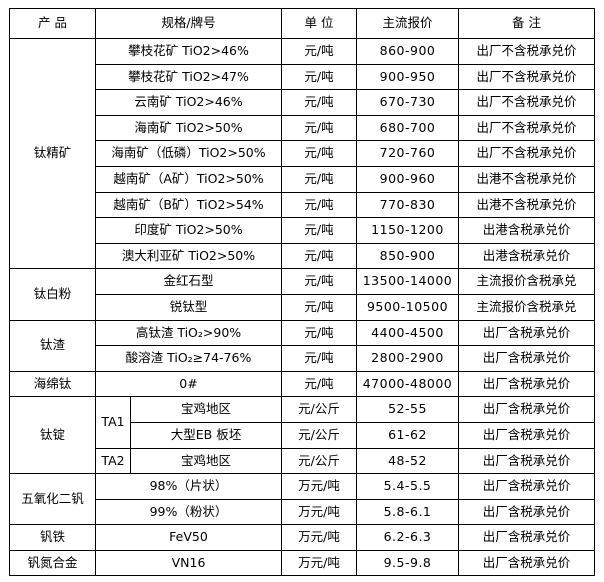  I want to click on table-row: 越南矿（A矿）TiO2>50% 元/吨 900-960 出港不含税承兑价, so click(302, 179).